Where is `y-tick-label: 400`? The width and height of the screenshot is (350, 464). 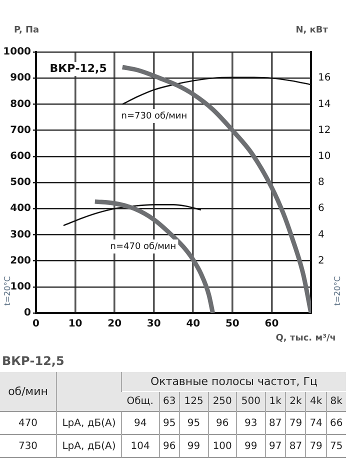 y-tick-label: 400 is located at coordinates (21, 208).